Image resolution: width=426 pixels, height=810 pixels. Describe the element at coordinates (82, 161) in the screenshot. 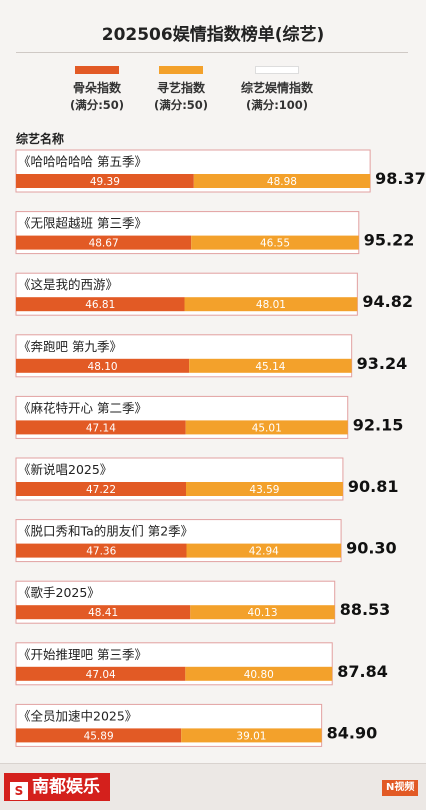

I see `category-label-0: 《哈哈哈哈哈 第五季》` at that location.